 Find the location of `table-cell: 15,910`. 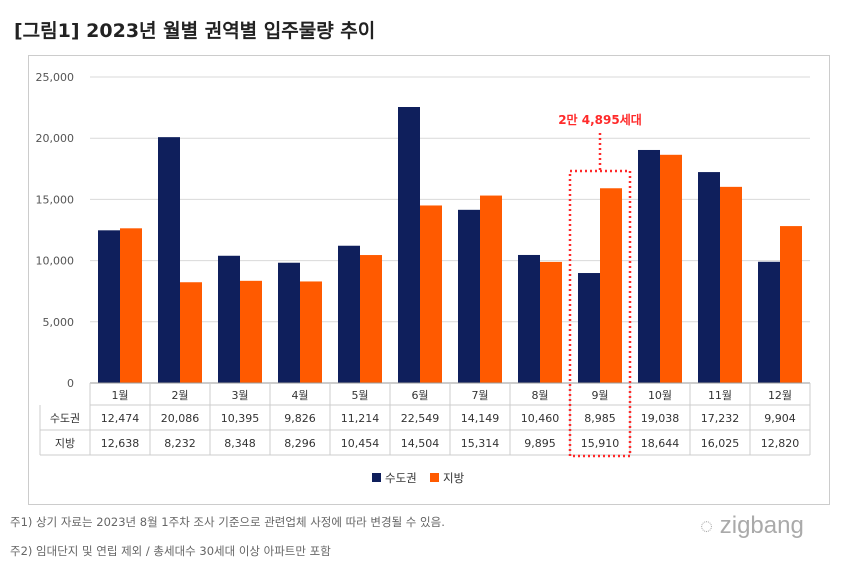

table-cell: 15,910 is located at coordinates (600, 443).